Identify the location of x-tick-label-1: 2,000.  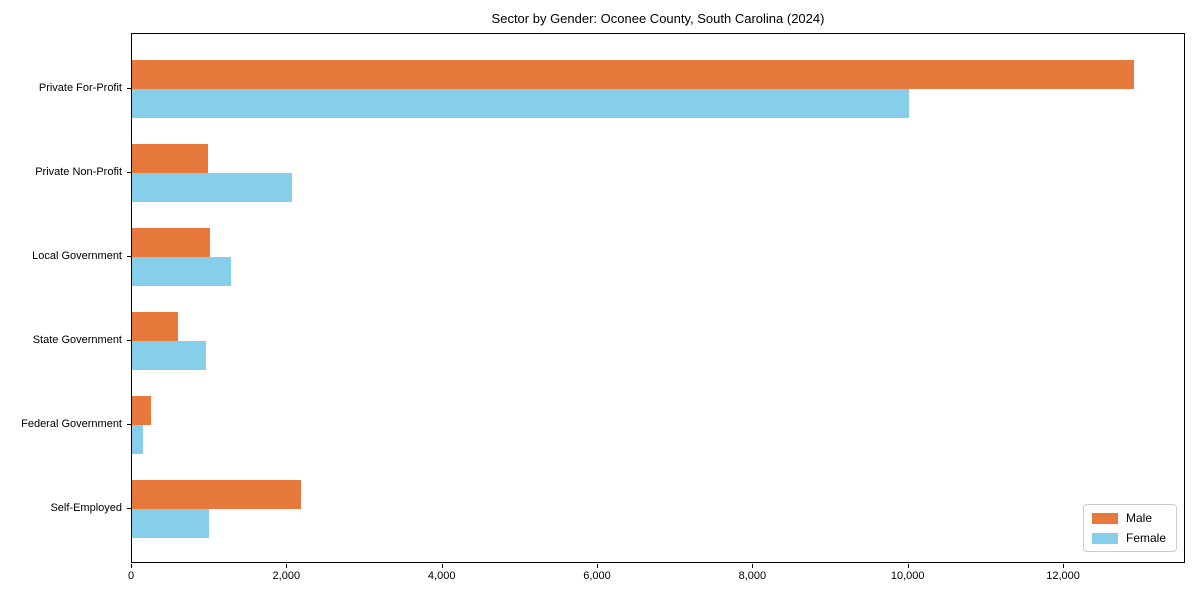
(286, 576).